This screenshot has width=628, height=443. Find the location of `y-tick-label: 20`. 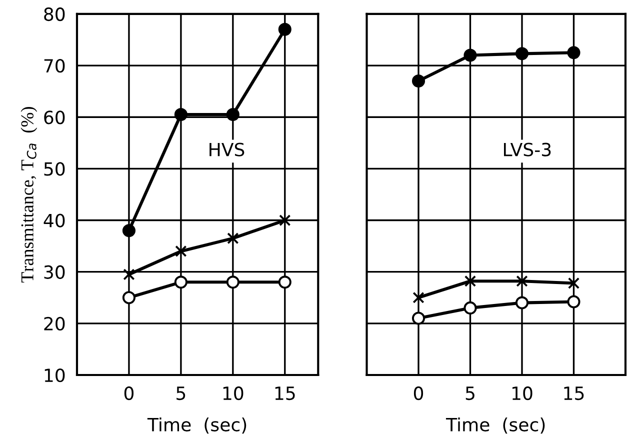

y-tick-label: 20 is located at coordinates (54, 323).